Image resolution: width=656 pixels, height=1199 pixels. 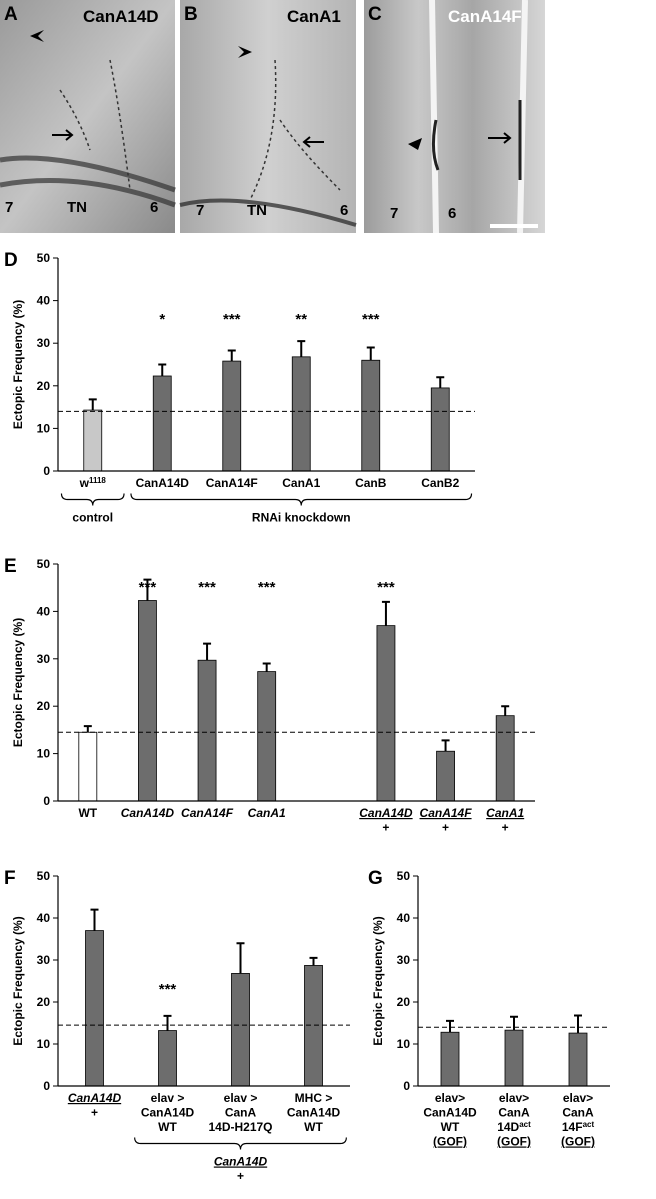 What do you see at coordinates (375, 878) in the screenshot?
I see `panel-letter: G` at bounding box center [375, 878].